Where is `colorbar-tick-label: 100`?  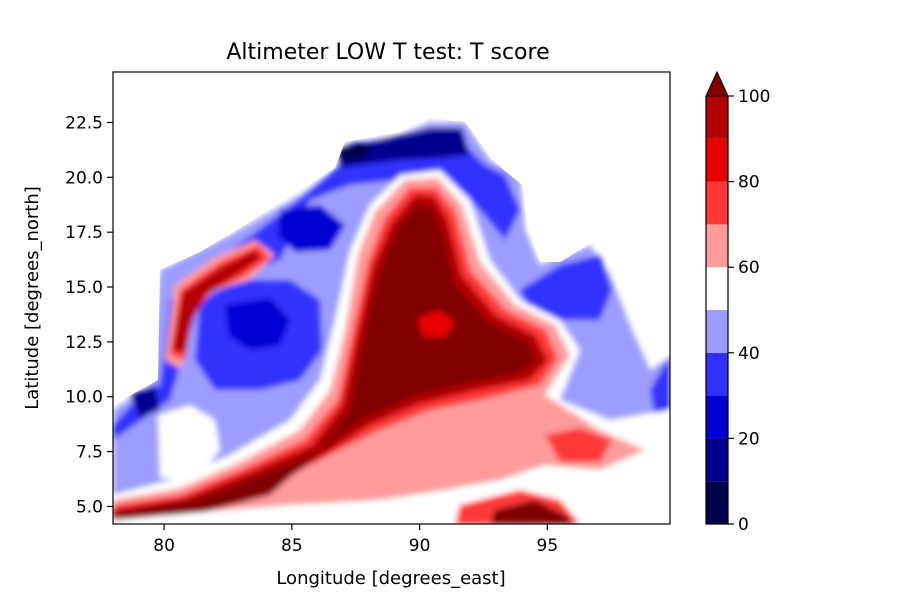 colorbar-tick-label: 100 is located at coordinates (754, 97).